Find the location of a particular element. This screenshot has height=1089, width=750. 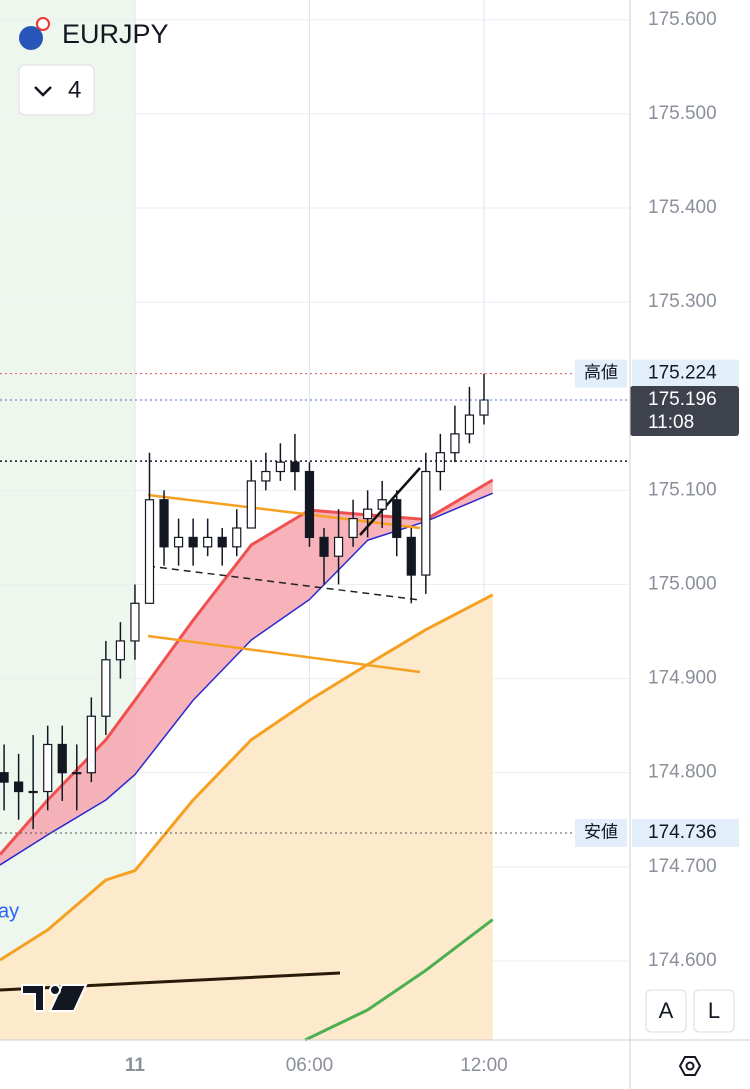

symbol: EURJPY is located at coordinates (115, 34).